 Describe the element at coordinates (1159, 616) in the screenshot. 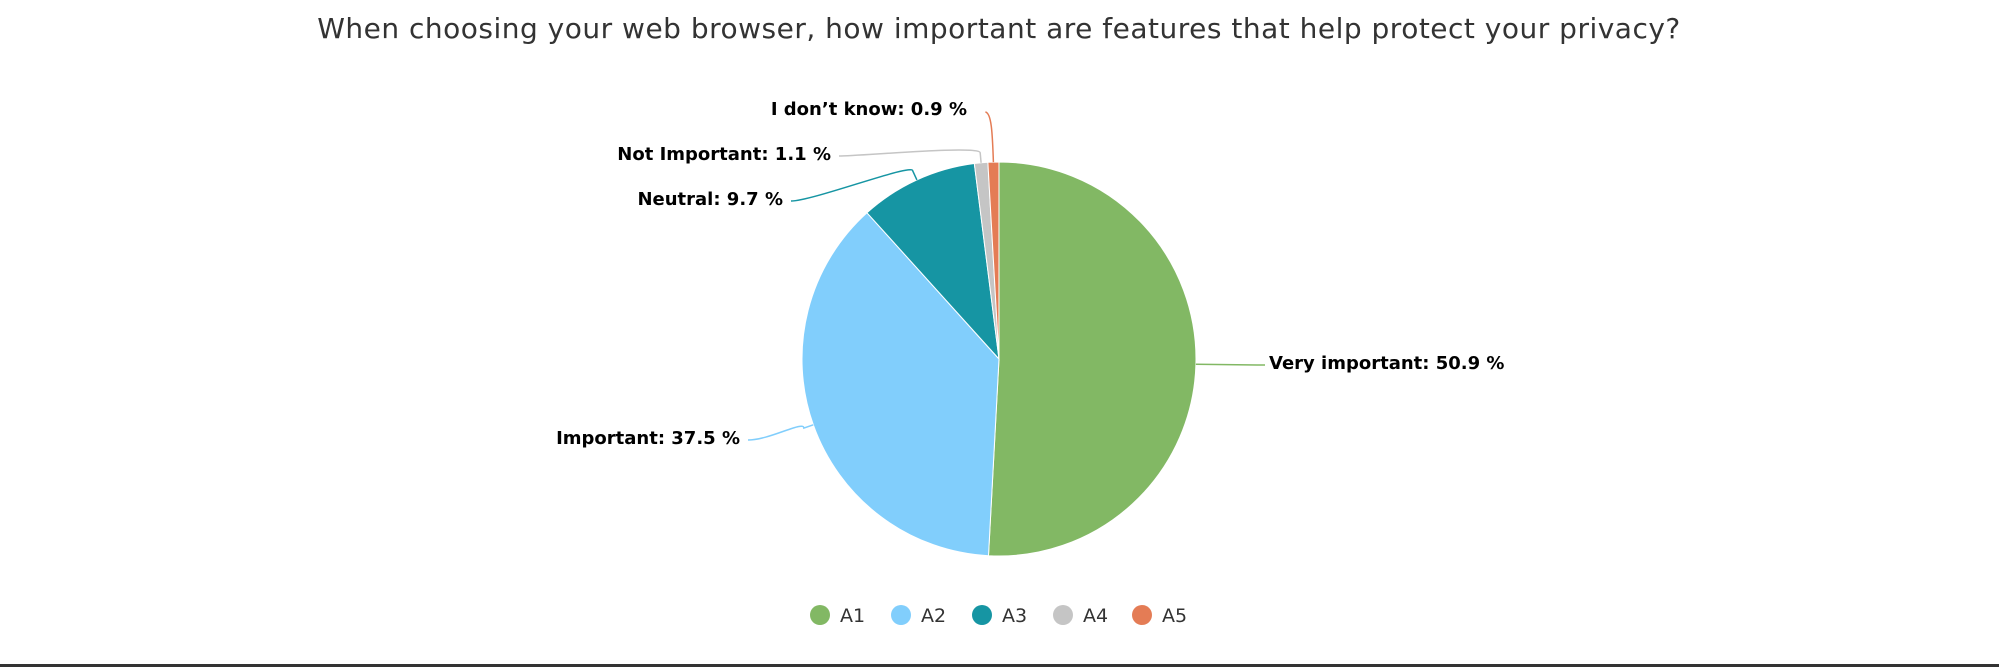

I see `legend-item-a5: A5` at that location.